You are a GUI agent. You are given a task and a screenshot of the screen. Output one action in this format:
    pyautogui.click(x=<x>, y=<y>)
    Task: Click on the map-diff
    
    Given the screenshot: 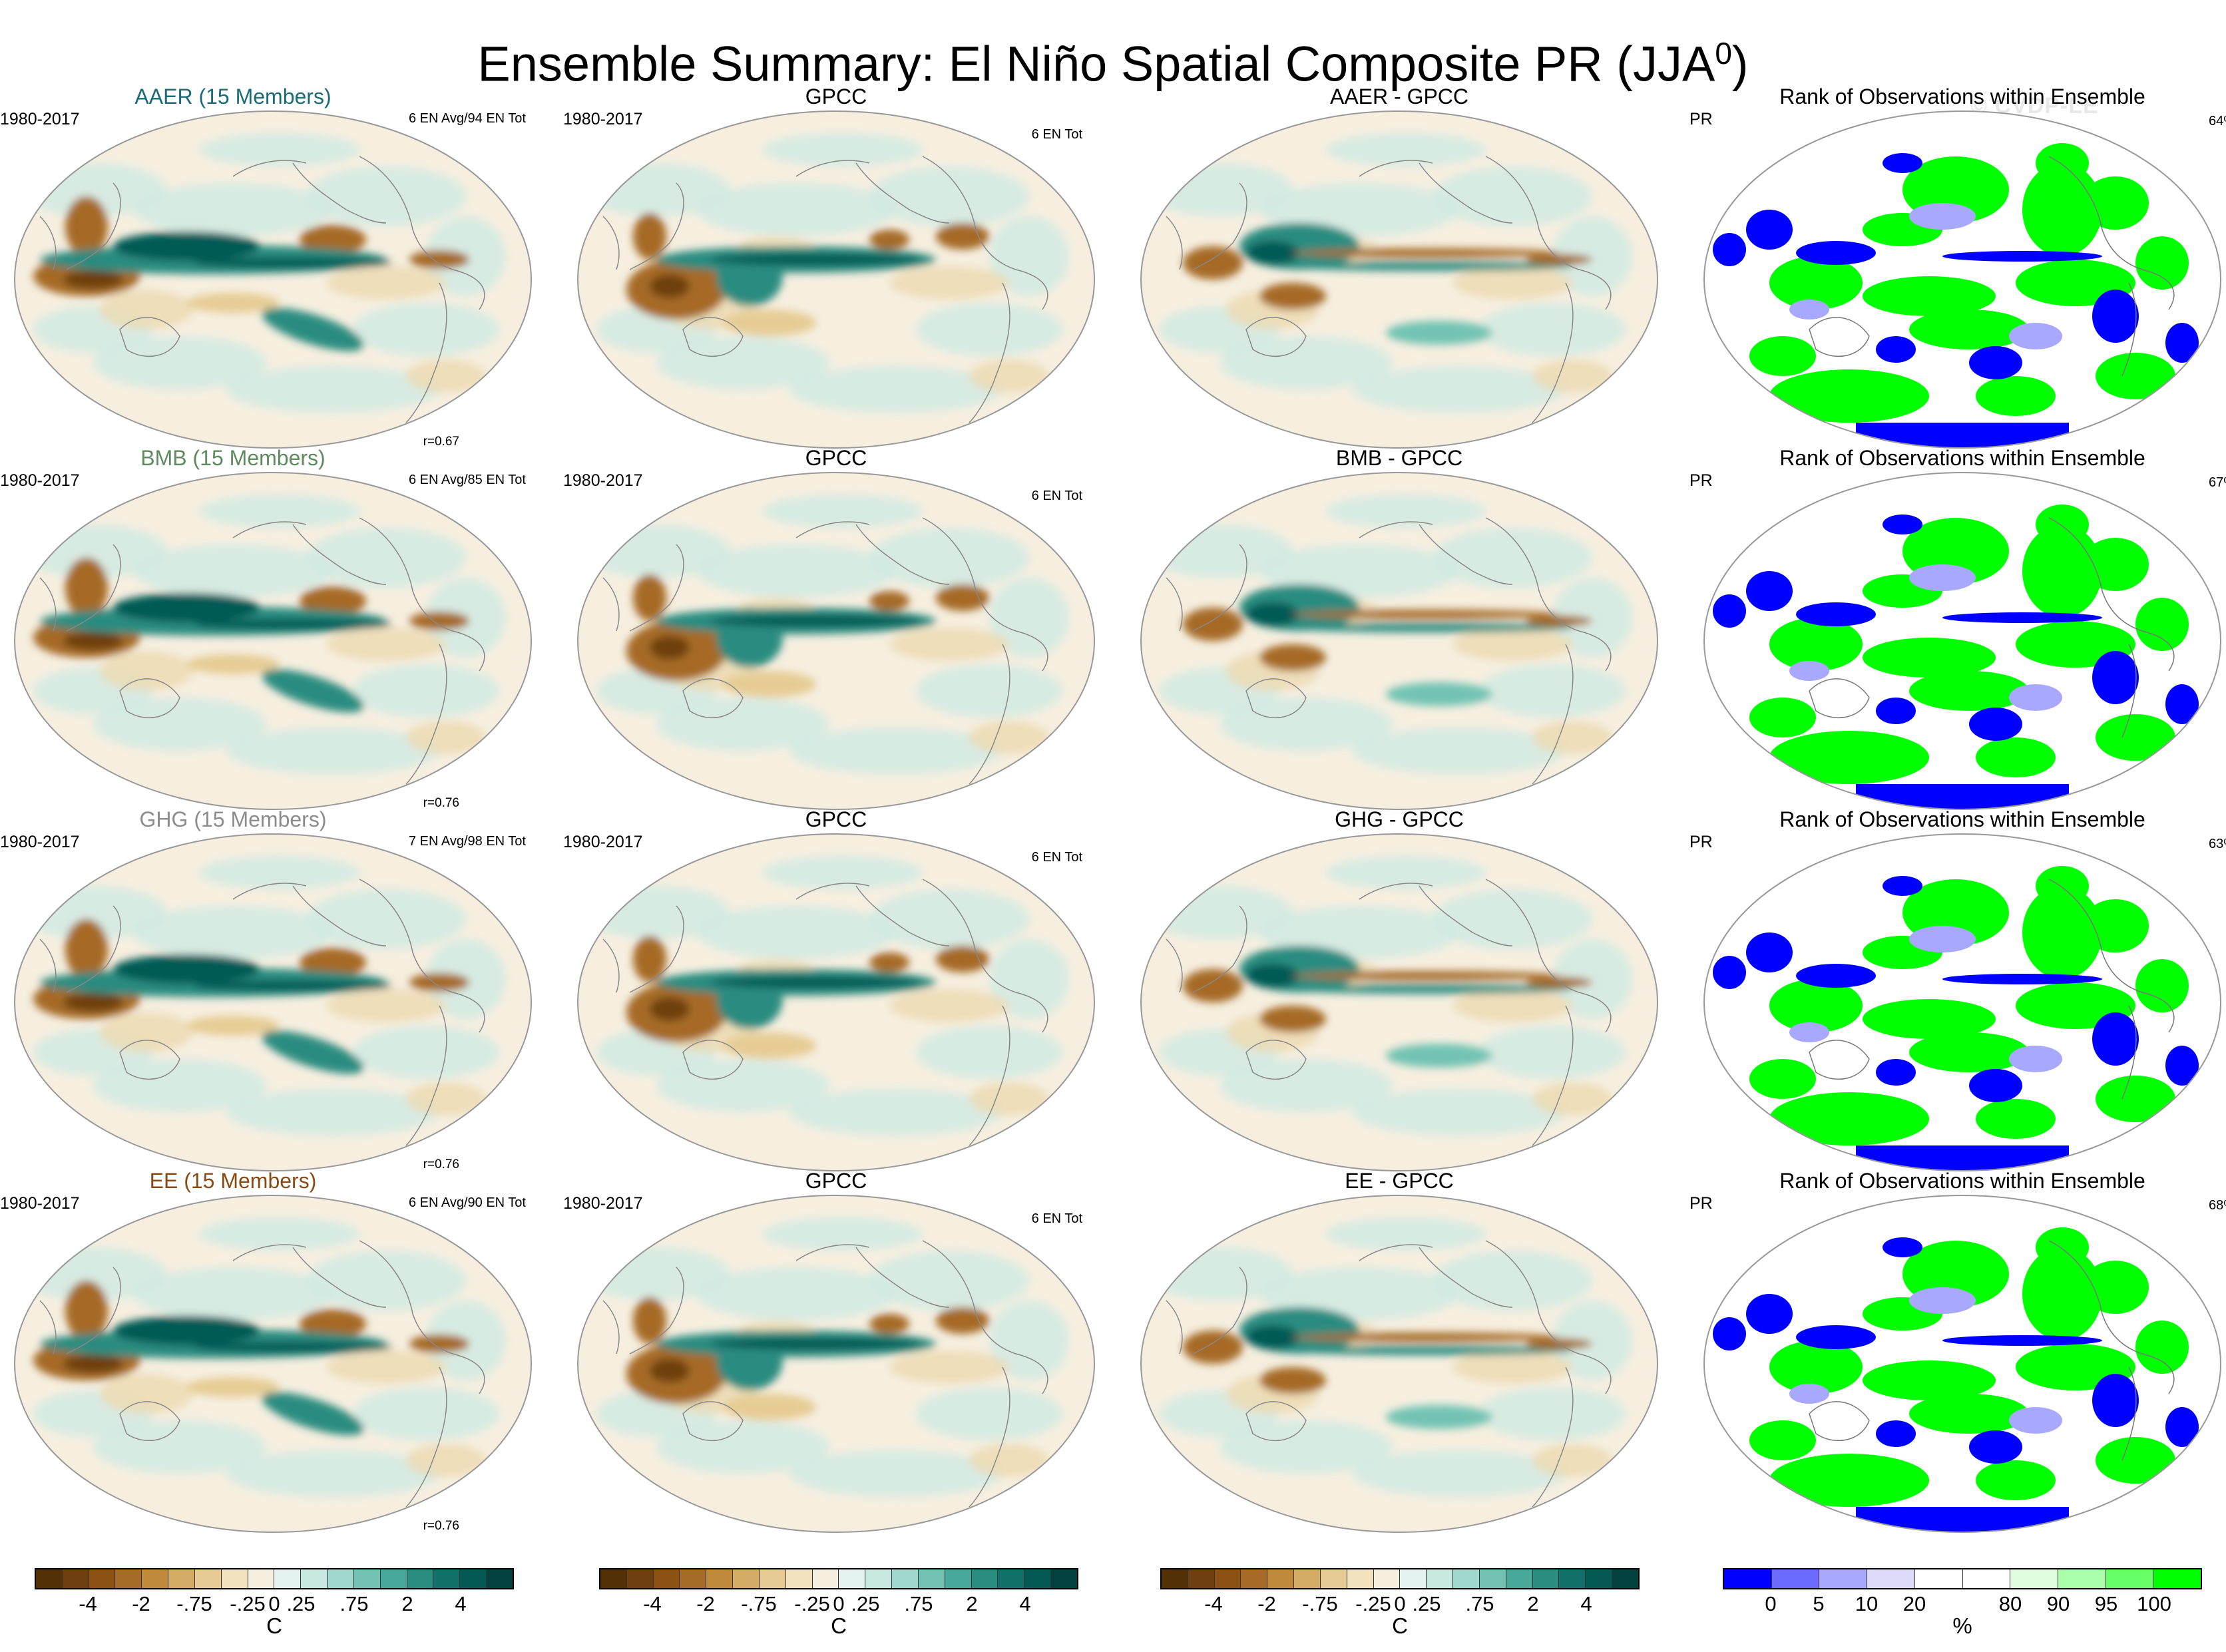 What is the action you would take?
    pyautogui.click(x=1399, y=279)
    